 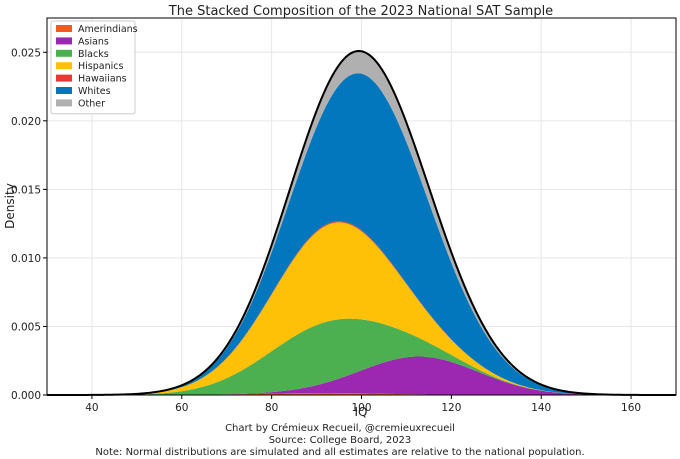 What do you see at coordinates (100, 66) in the screenshot?
I see `legend-label-hispanics: Hispanics` at bounding box center [100, 66].